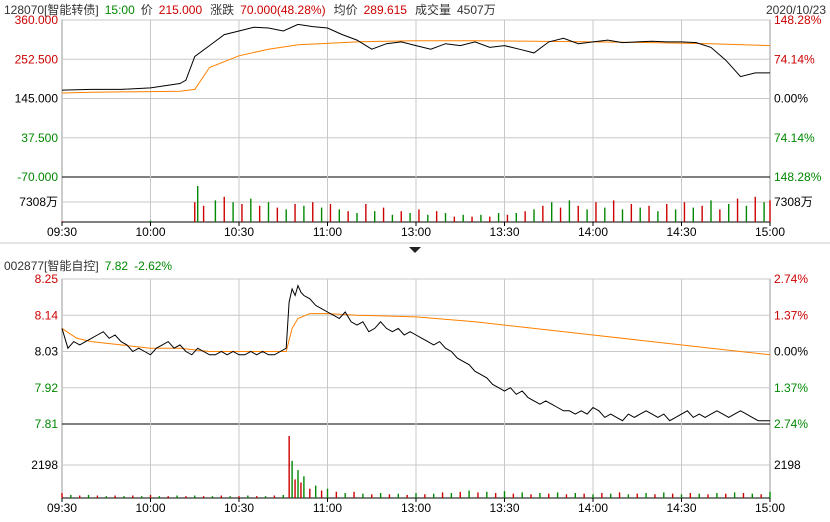 Image resolution: width=830 pixels, height=522 pixels. What do you see at coordinates (794, 138) in the screenshot?
I see `top-right-tick-3: 74.14%` at bounding box center [794, 138].